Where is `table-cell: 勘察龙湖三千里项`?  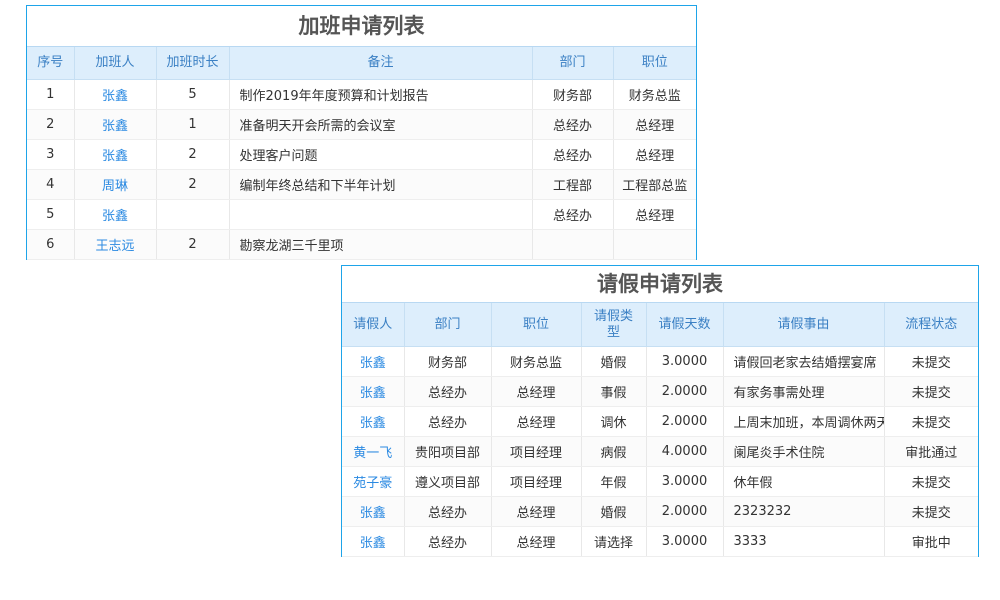 table-cell: 勘察龙湖三千里项 is located at coordinates (381, 244).